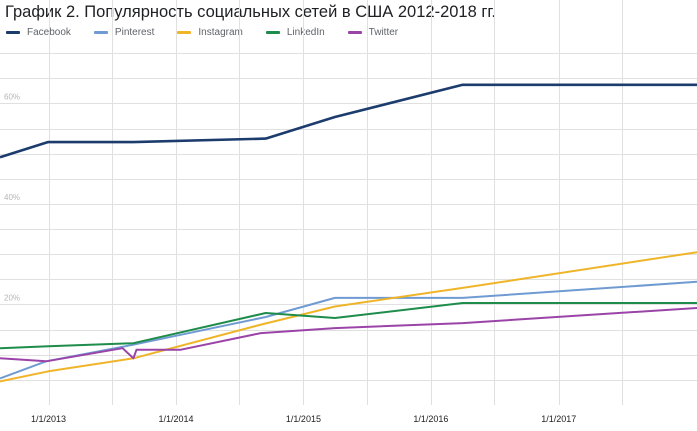 This screenshot has width=697, height=431. Describe the element at coordinates (175, 419) in the screenshot. I see `x-tick-label: 1/1/2014` at that location.